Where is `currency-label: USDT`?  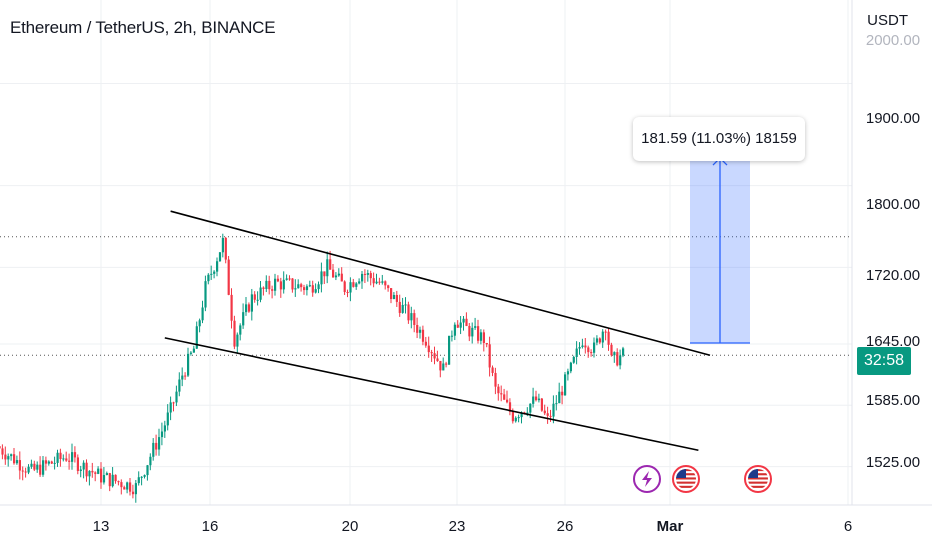
currency-label: USDT is located at coordinates (887, 20).